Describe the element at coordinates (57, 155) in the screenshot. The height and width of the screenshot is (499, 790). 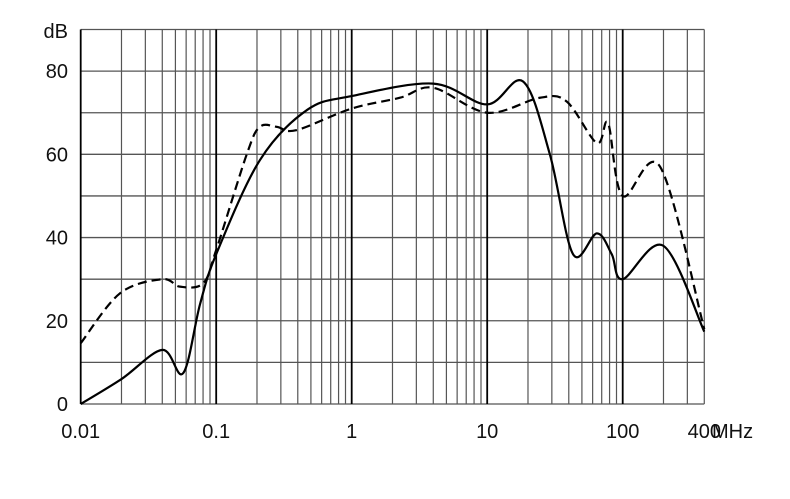
I see `y-tick-label: 60` at that location.